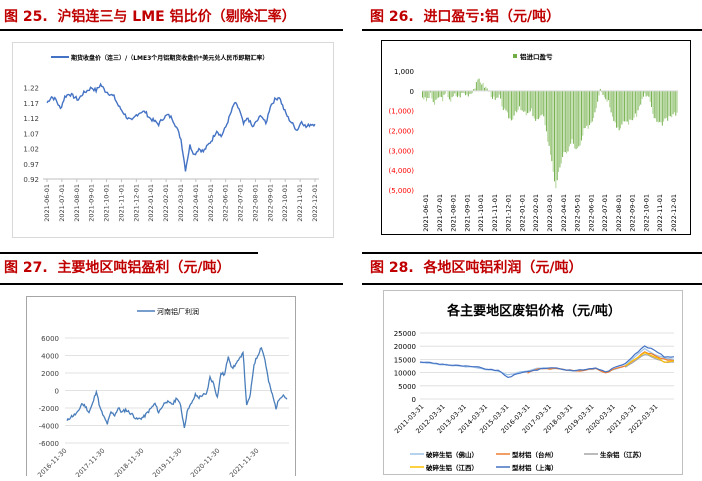  I want to click on svg-text: 4000, so click(50, 357).